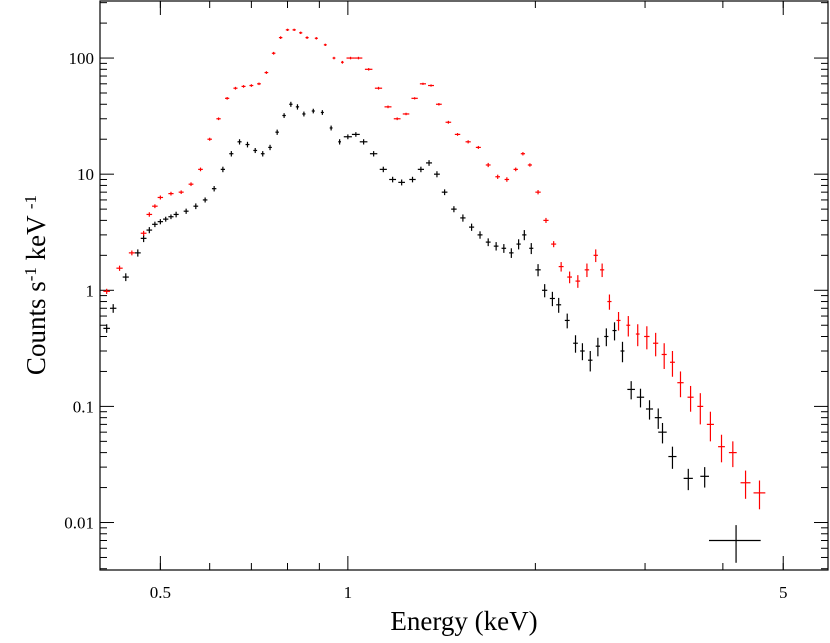 The width and height of the screenshot is (830, 643). What do you see at coordinates (83, 406) in the screenshot?
I see `y-tick-label: 0.1` at bounding box center [83, 406].